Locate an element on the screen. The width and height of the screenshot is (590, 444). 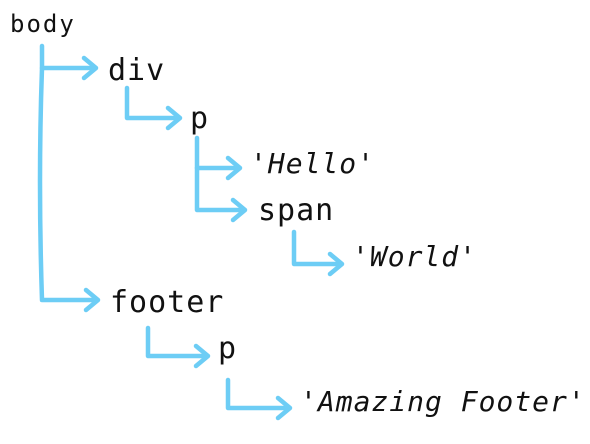
node-span: span is located at coordinates (296, 210).